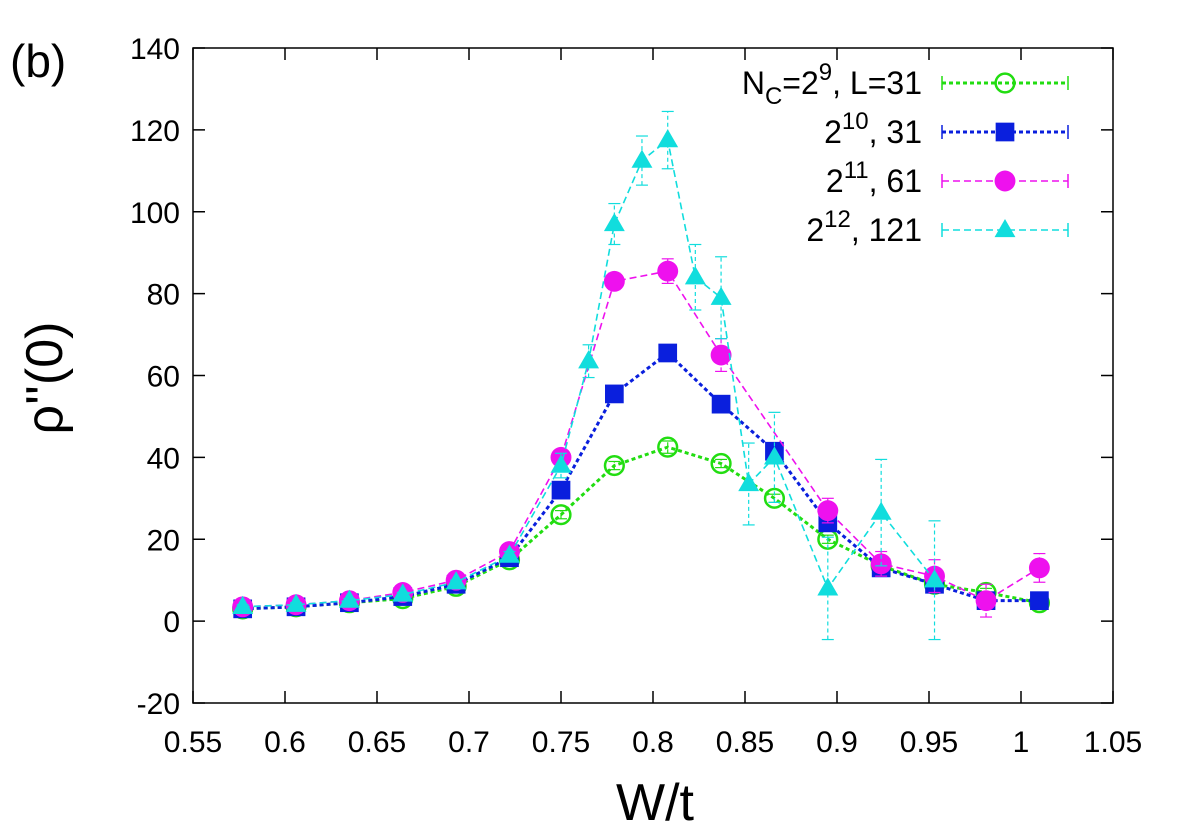 This screenshot has width=1186, height=830. I want to click on series-line, so click(641, 528).